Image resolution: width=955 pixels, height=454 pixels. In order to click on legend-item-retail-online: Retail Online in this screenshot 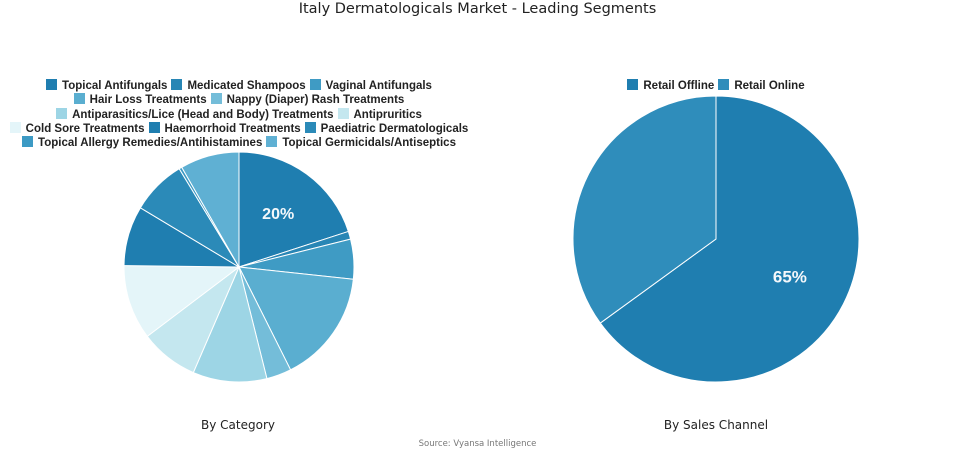, I will do `click(761, 86)`.